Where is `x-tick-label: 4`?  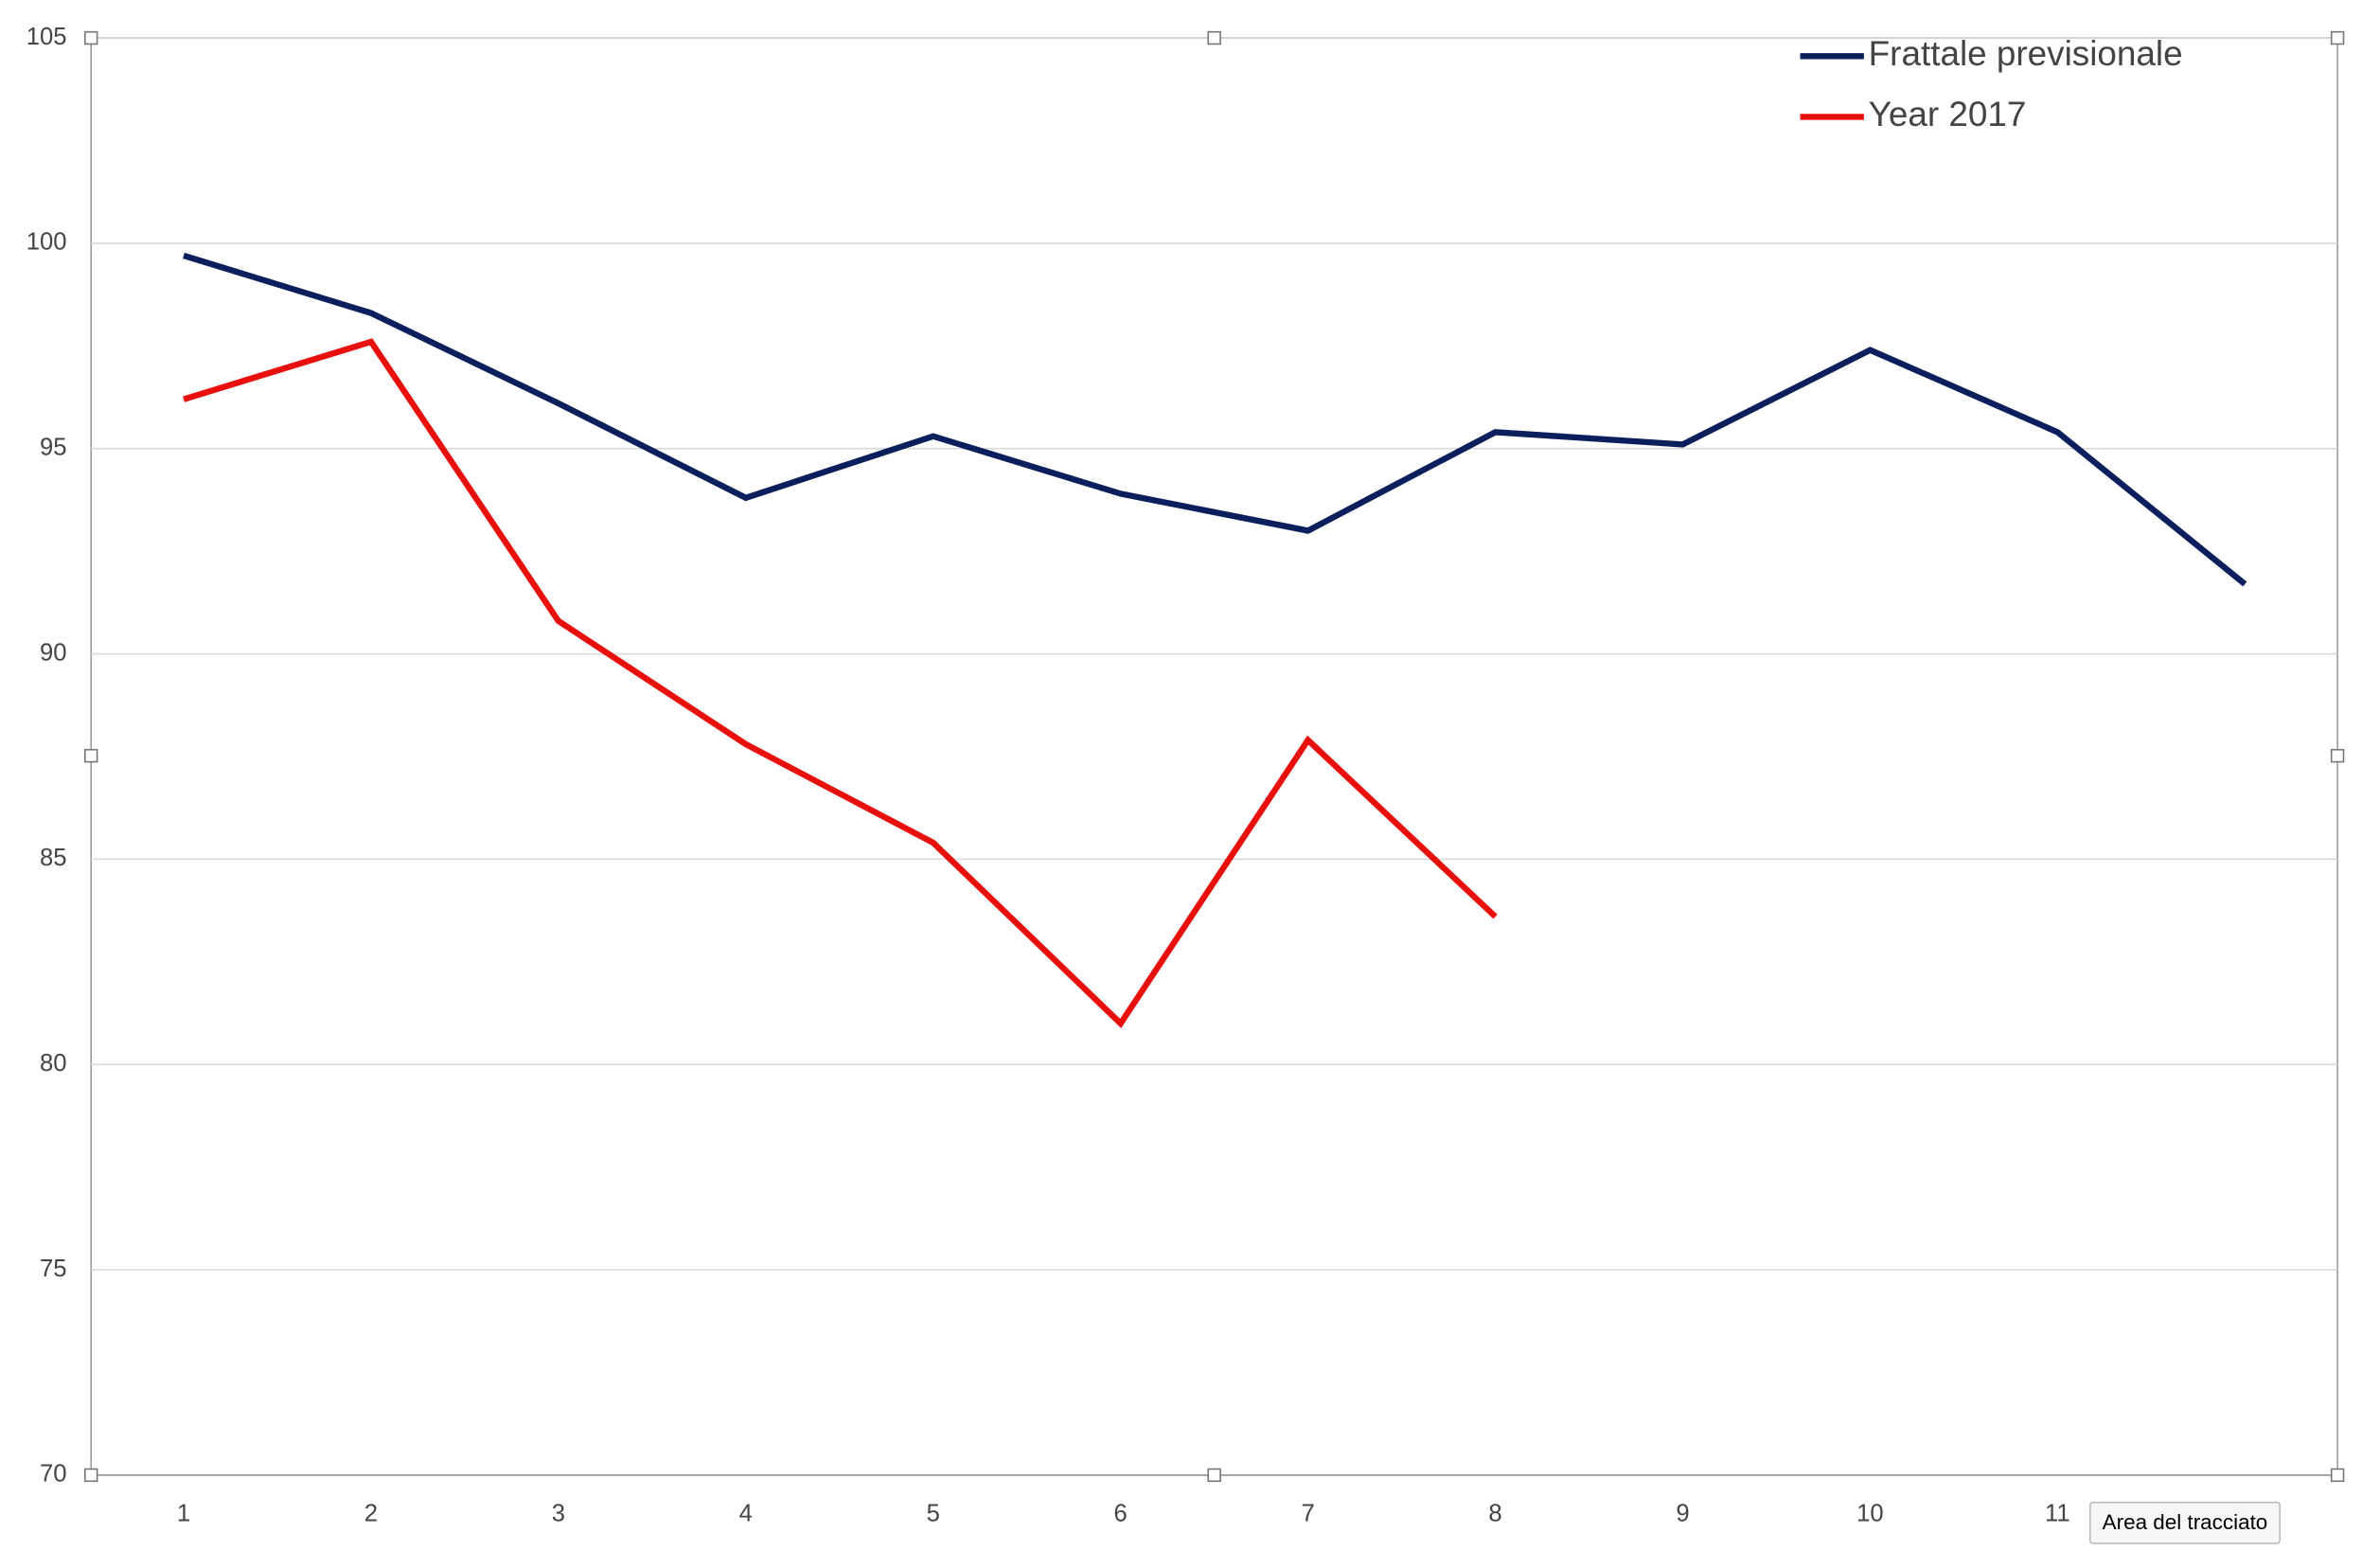
x-tick-label: 4 is located at coordinates (746, 1513).